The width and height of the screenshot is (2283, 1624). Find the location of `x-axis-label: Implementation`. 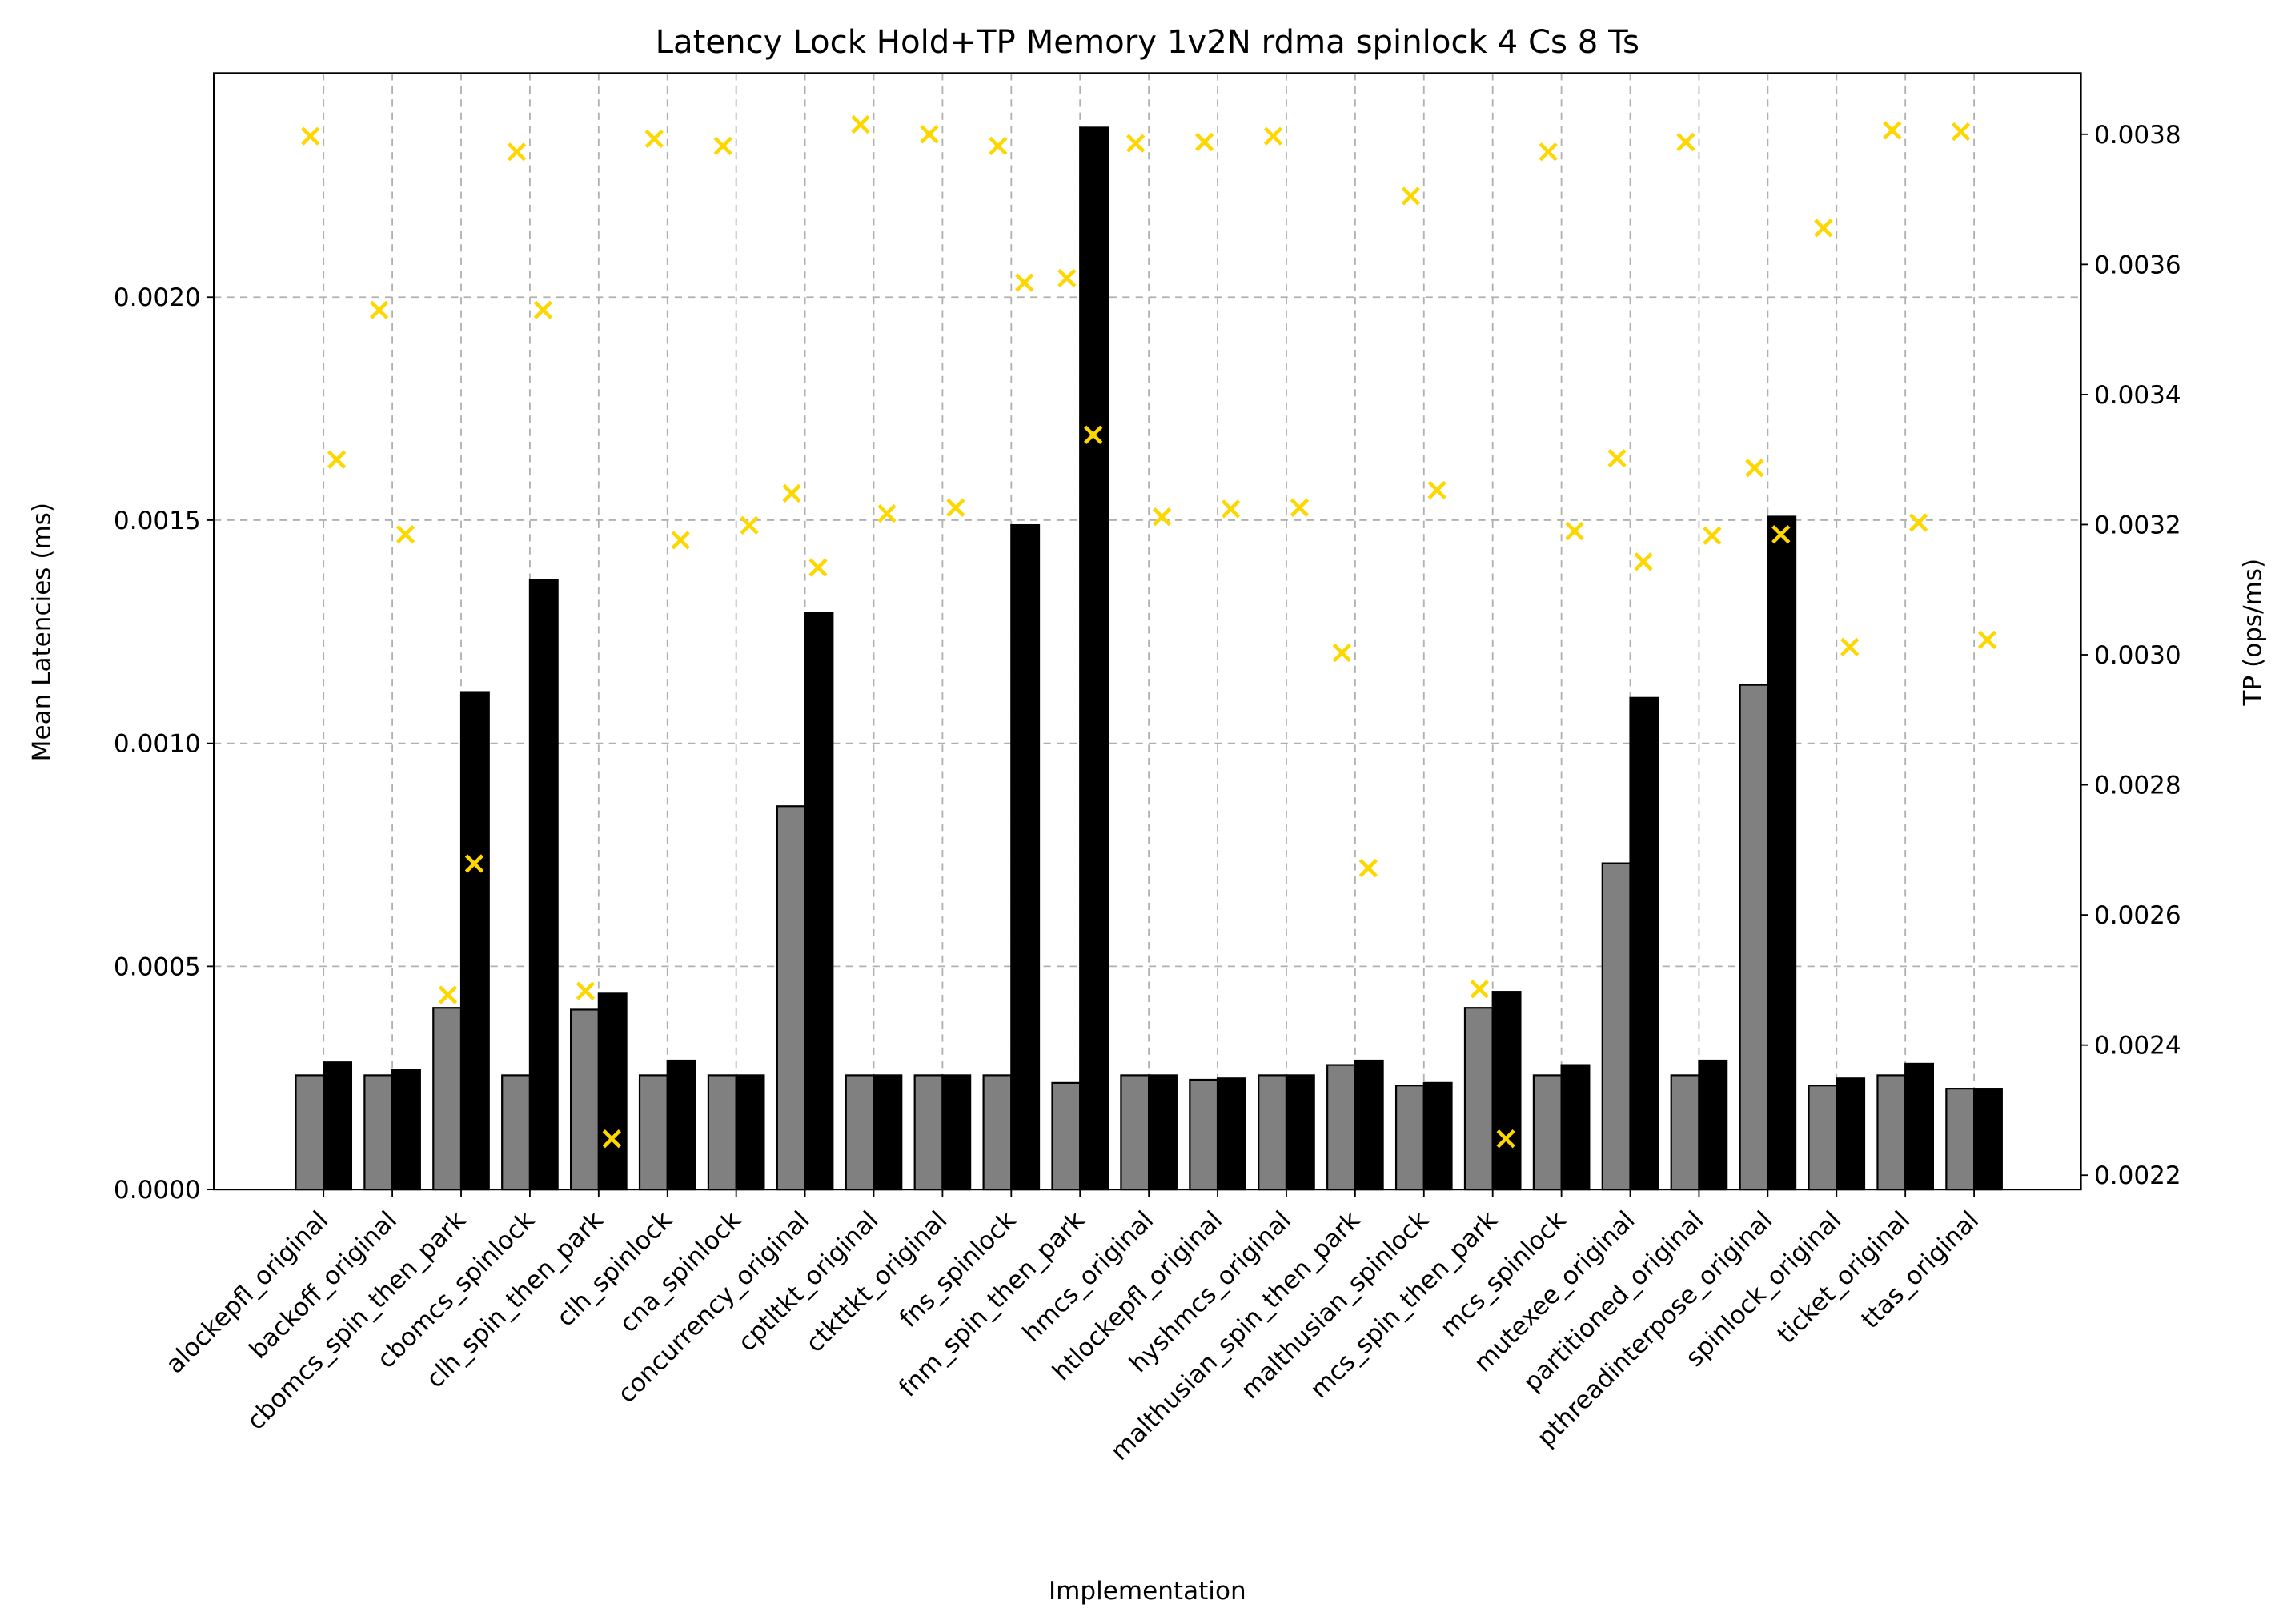

x-axis-label: Implementation is located at coordinates (1147, 1591).